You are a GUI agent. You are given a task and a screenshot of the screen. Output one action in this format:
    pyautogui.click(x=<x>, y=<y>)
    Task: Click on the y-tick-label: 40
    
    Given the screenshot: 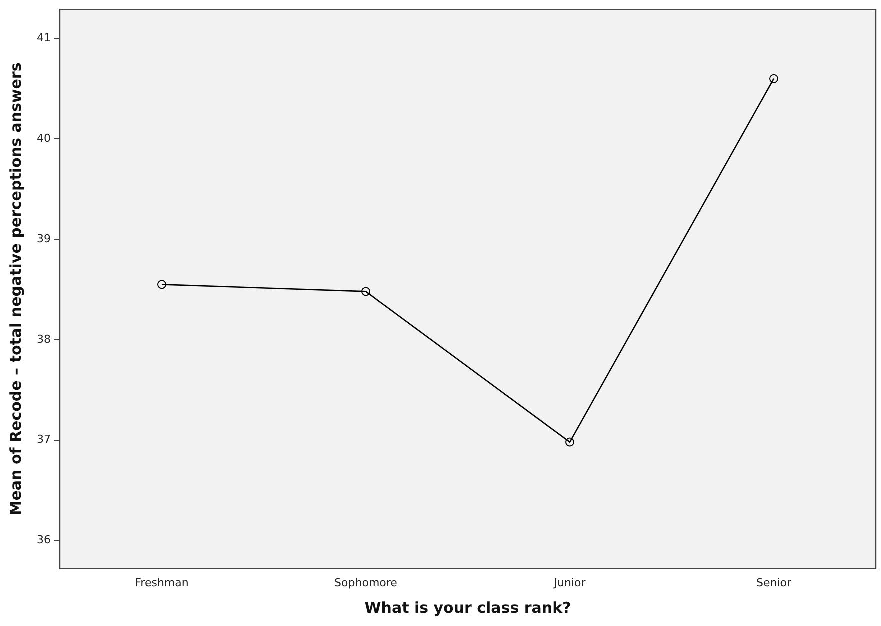 What is the action you would take?
    pyautogui.click(x=43, y=138)
    